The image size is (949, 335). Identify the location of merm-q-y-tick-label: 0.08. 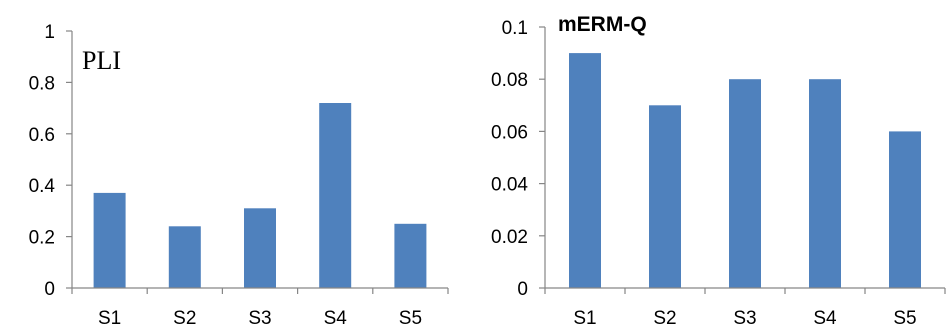
(509, 80).